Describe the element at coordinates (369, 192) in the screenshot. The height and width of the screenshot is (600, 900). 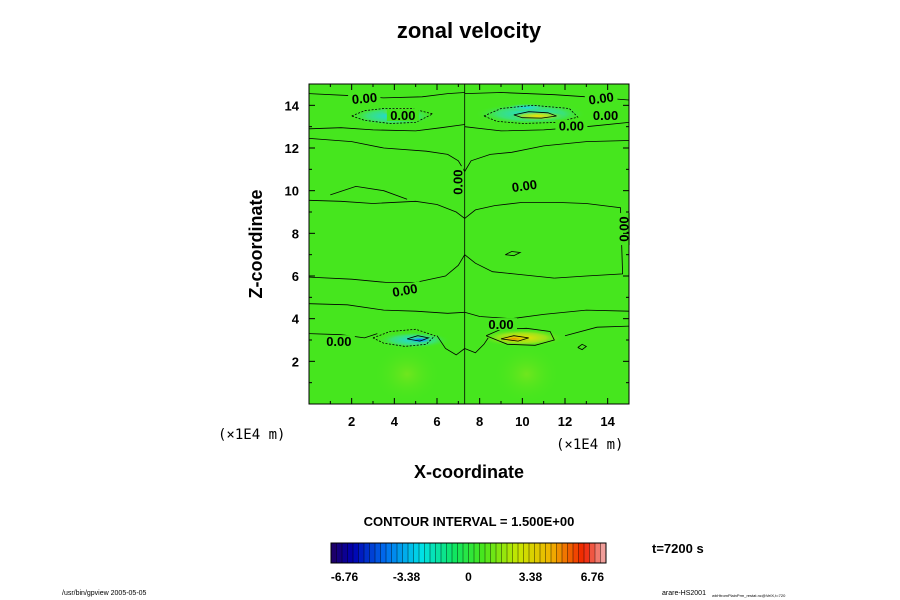
I see `contour-mid-upper-wave` at that location.